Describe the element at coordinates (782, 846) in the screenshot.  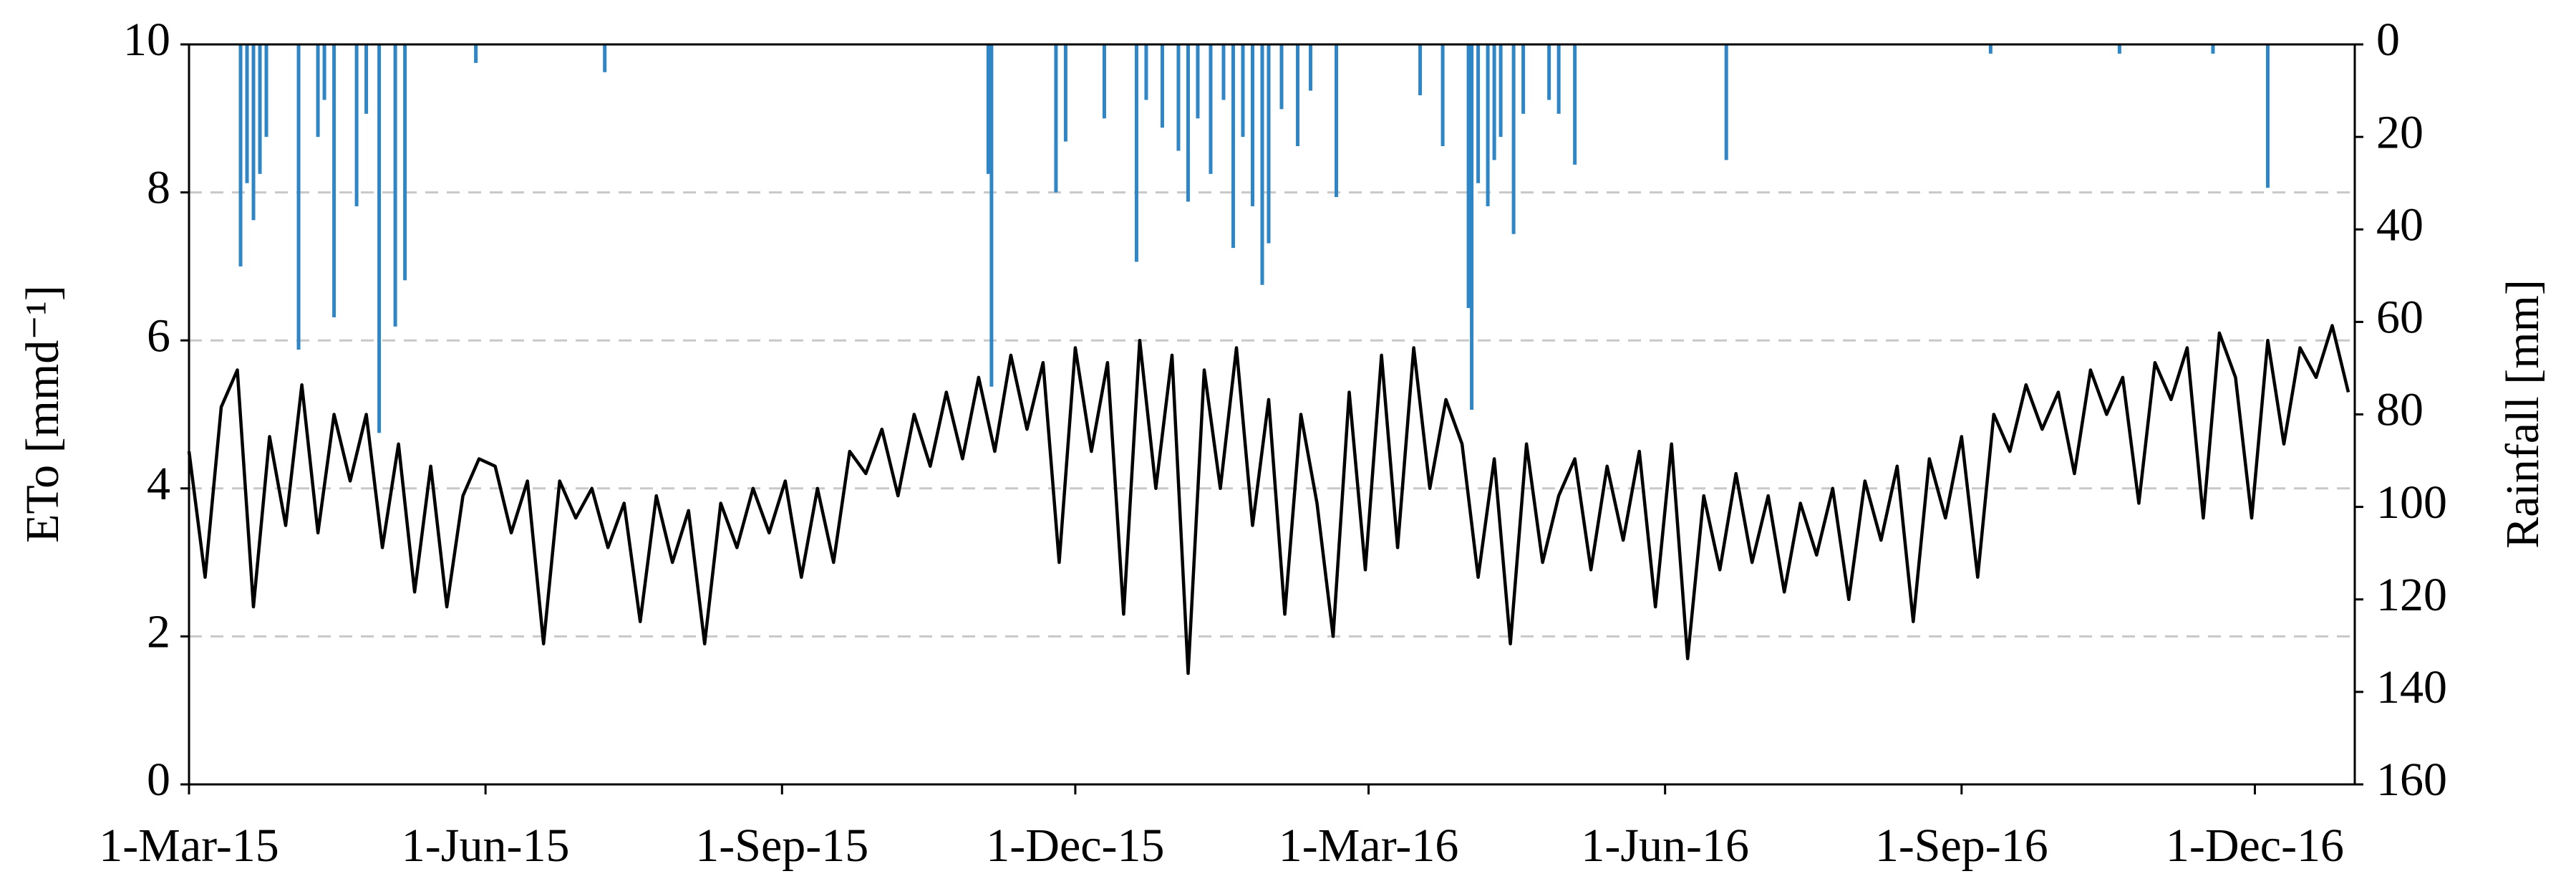
I see `x-tick-label: 1-Sep-15` at that location.